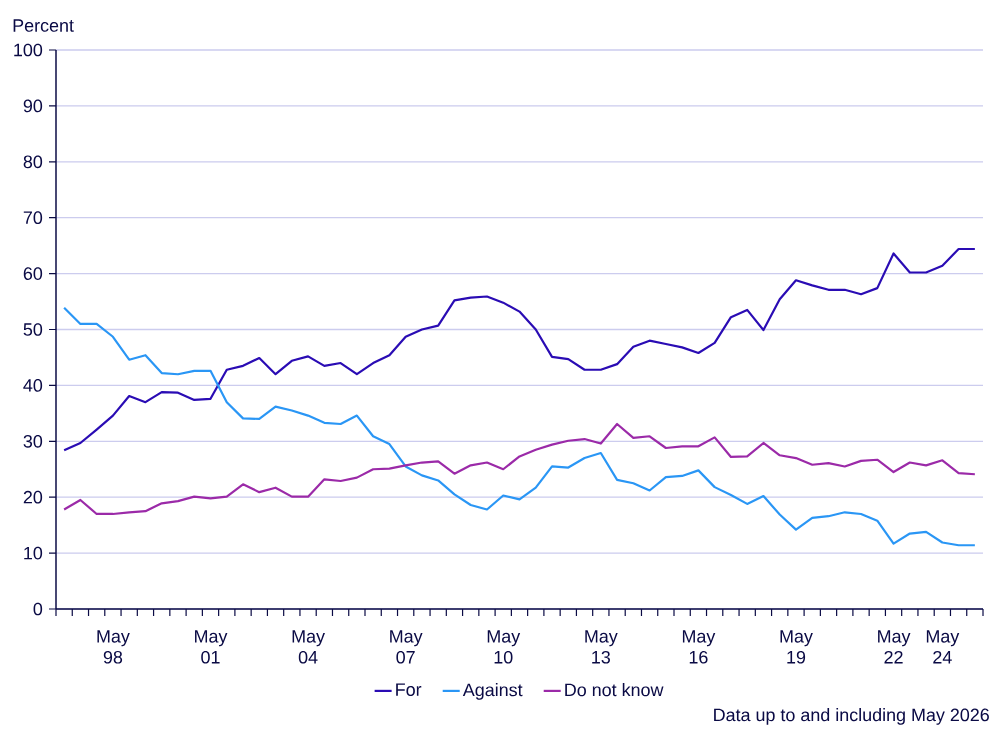 The width and height of the screenshot is (1007, 737). What do you see at coordinates (43, 25) in the screenshot?
I see `y-axis-title: Percent` at bounding box center [43, 25].